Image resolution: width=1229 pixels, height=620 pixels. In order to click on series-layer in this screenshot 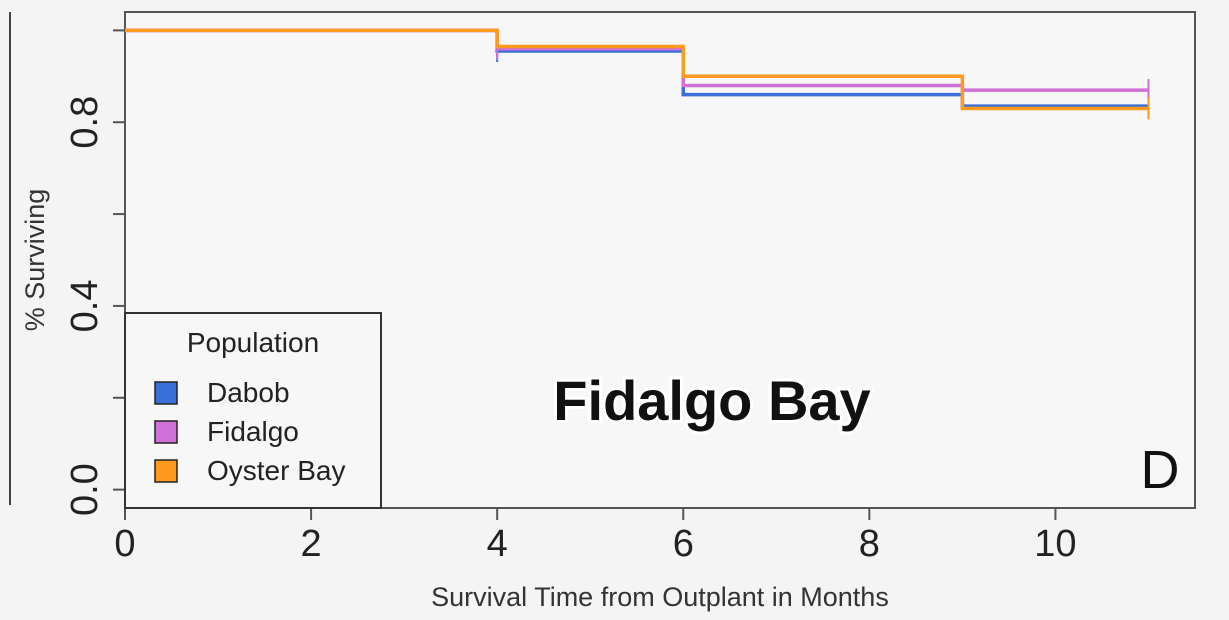, I will do `click(637, 74)`.